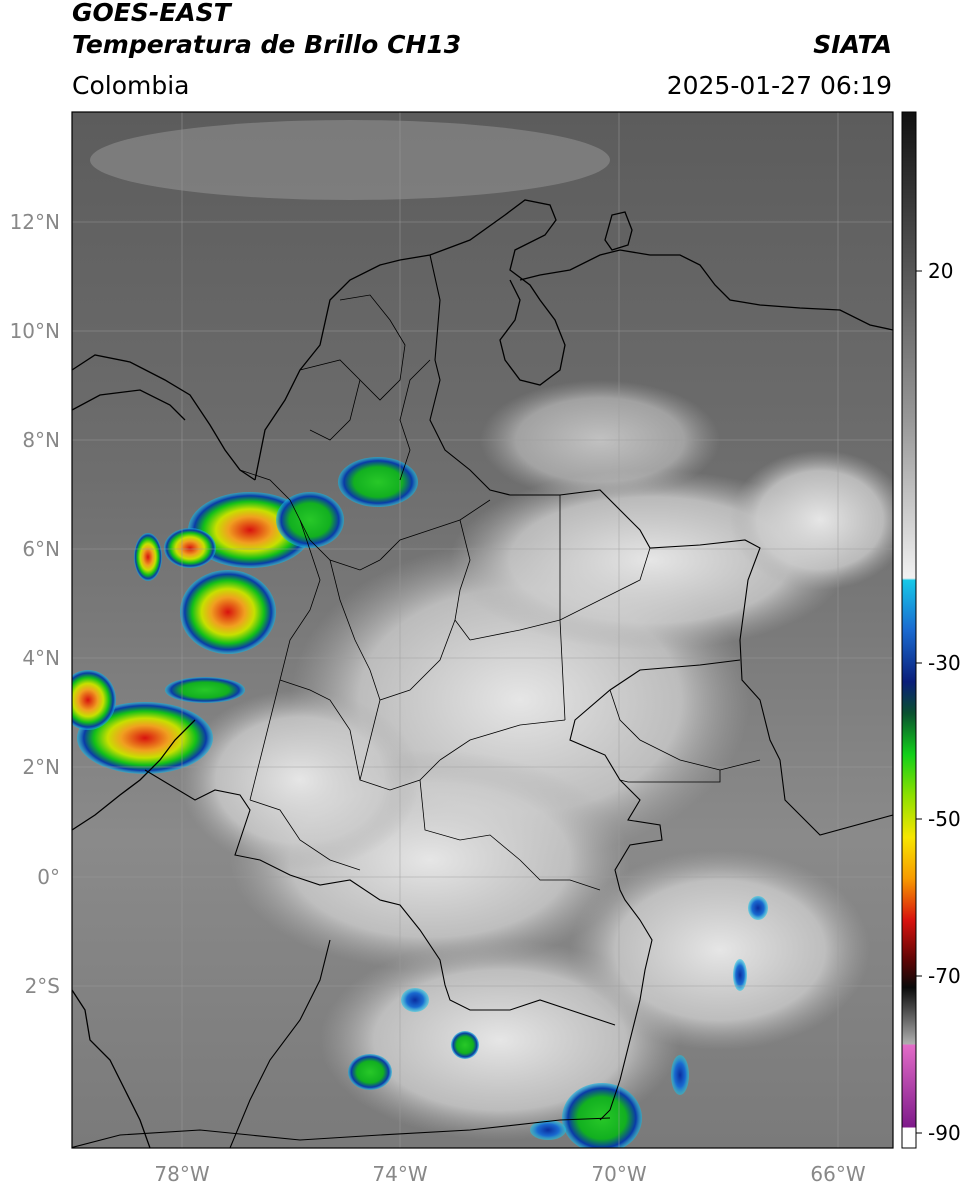 The image size is (966, 1190). Describe the element at coordinates (131, 85) in the screenshot. I see `region-label: Colombia` at that location.